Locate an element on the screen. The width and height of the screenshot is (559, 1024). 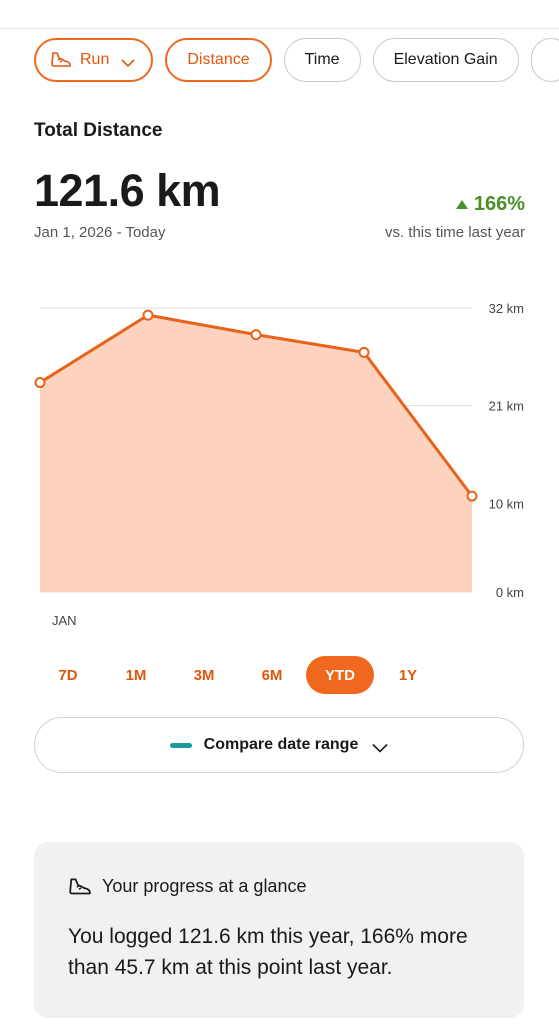
metric-chip-elevation: Elevation Gain is located at coordinates (445, 60).